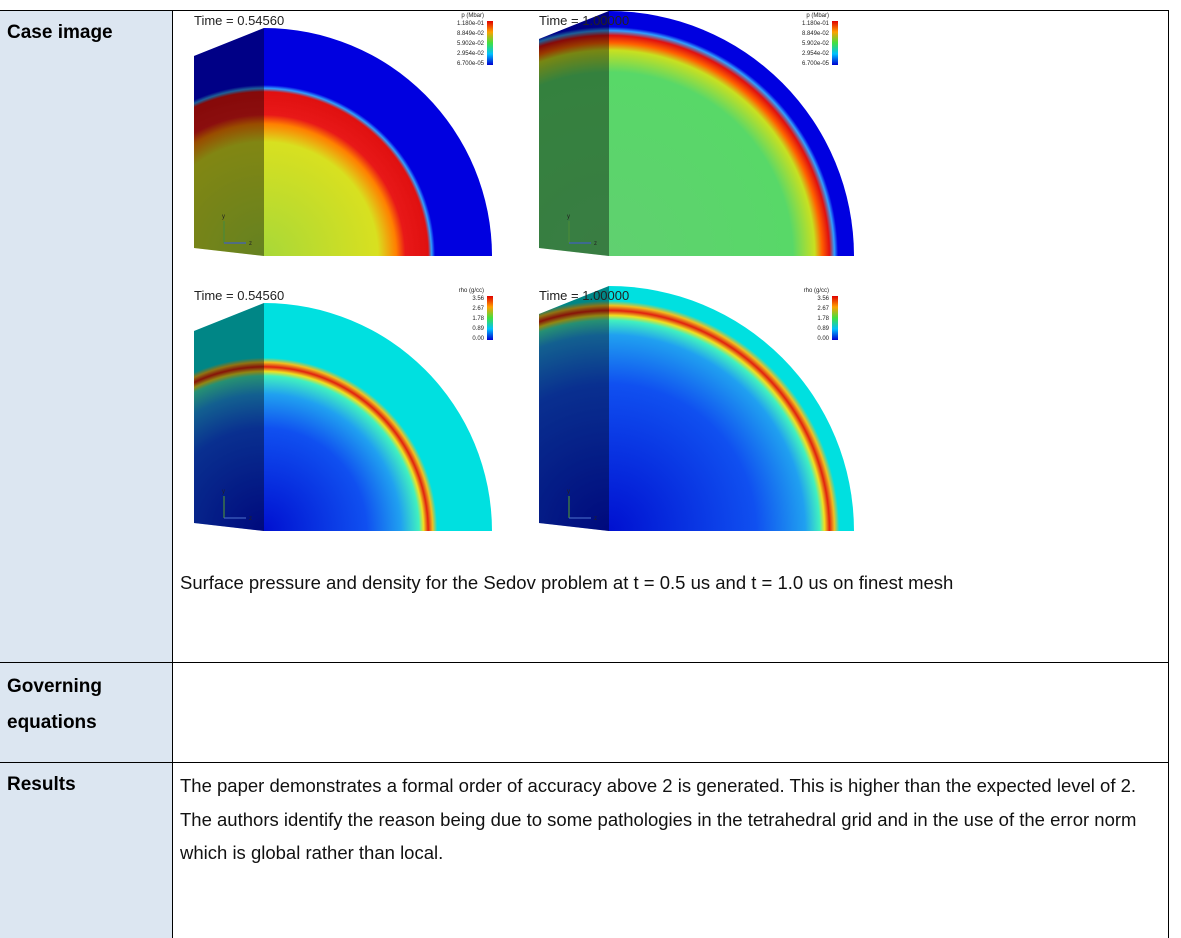 The image size is (1181, 938). I want to click on row-label: Case image, so click(60, 32).